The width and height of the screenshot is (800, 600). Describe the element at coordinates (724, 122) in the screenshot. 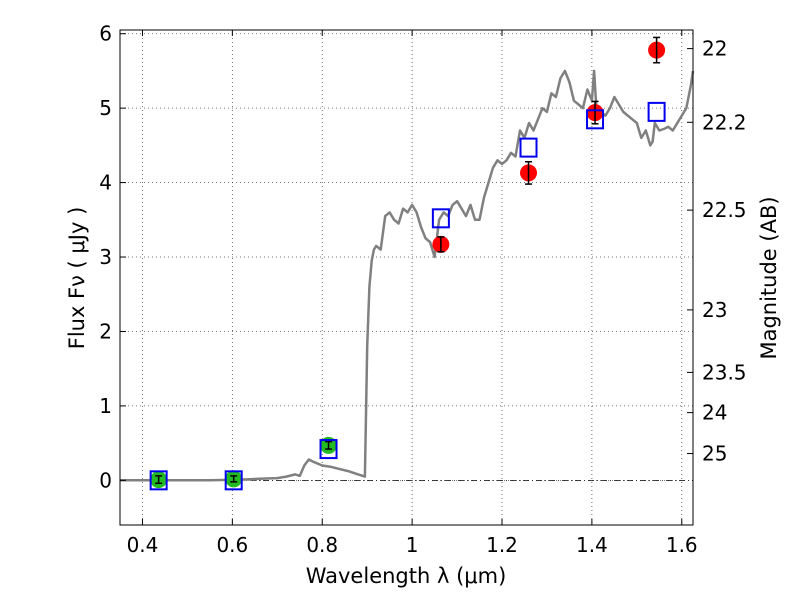

I see `right-tick-label: 22.2` at that location.